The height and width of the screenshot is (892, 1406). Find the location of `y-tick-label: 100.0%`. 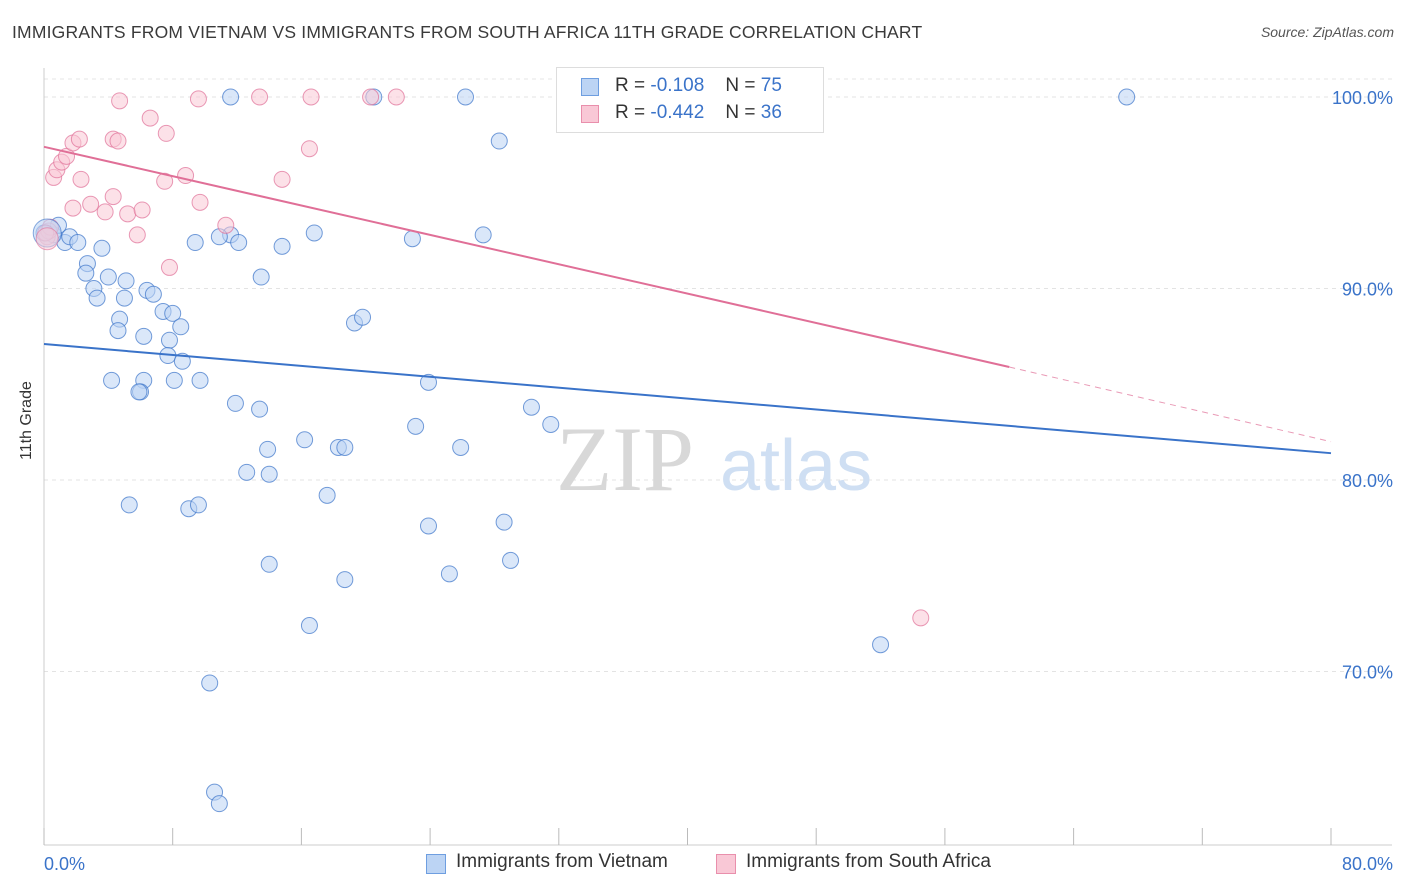

y-tick-label: 100.0% is located at coordinates (1362, 98).